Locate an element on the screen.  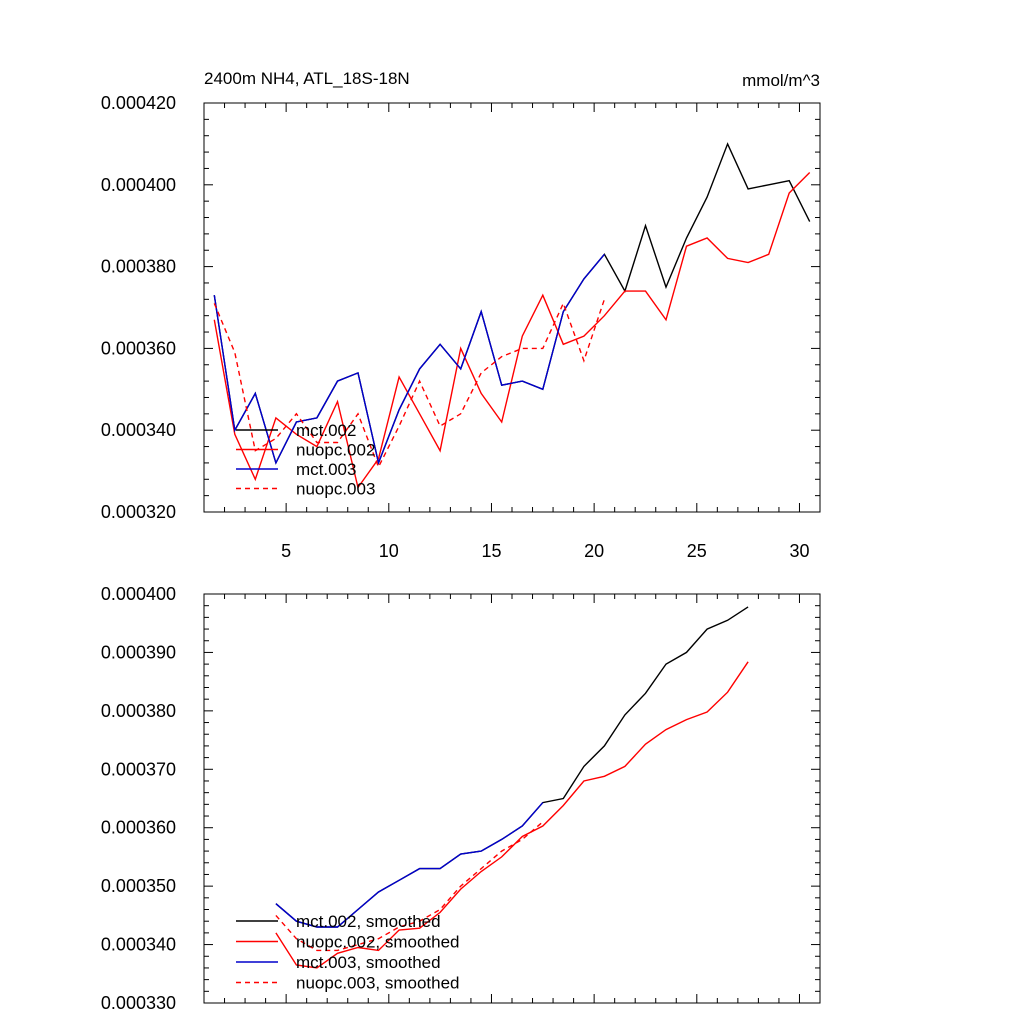
y-tick-label: 0.000320 is located at coordinates (138, 512).